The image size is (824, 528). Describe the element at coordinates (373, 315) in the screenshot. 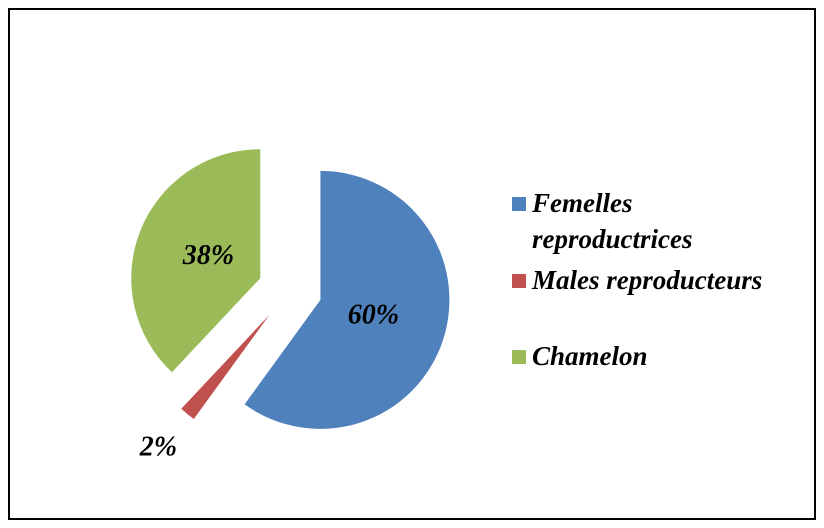

I see `value-label: 60%` at that location.